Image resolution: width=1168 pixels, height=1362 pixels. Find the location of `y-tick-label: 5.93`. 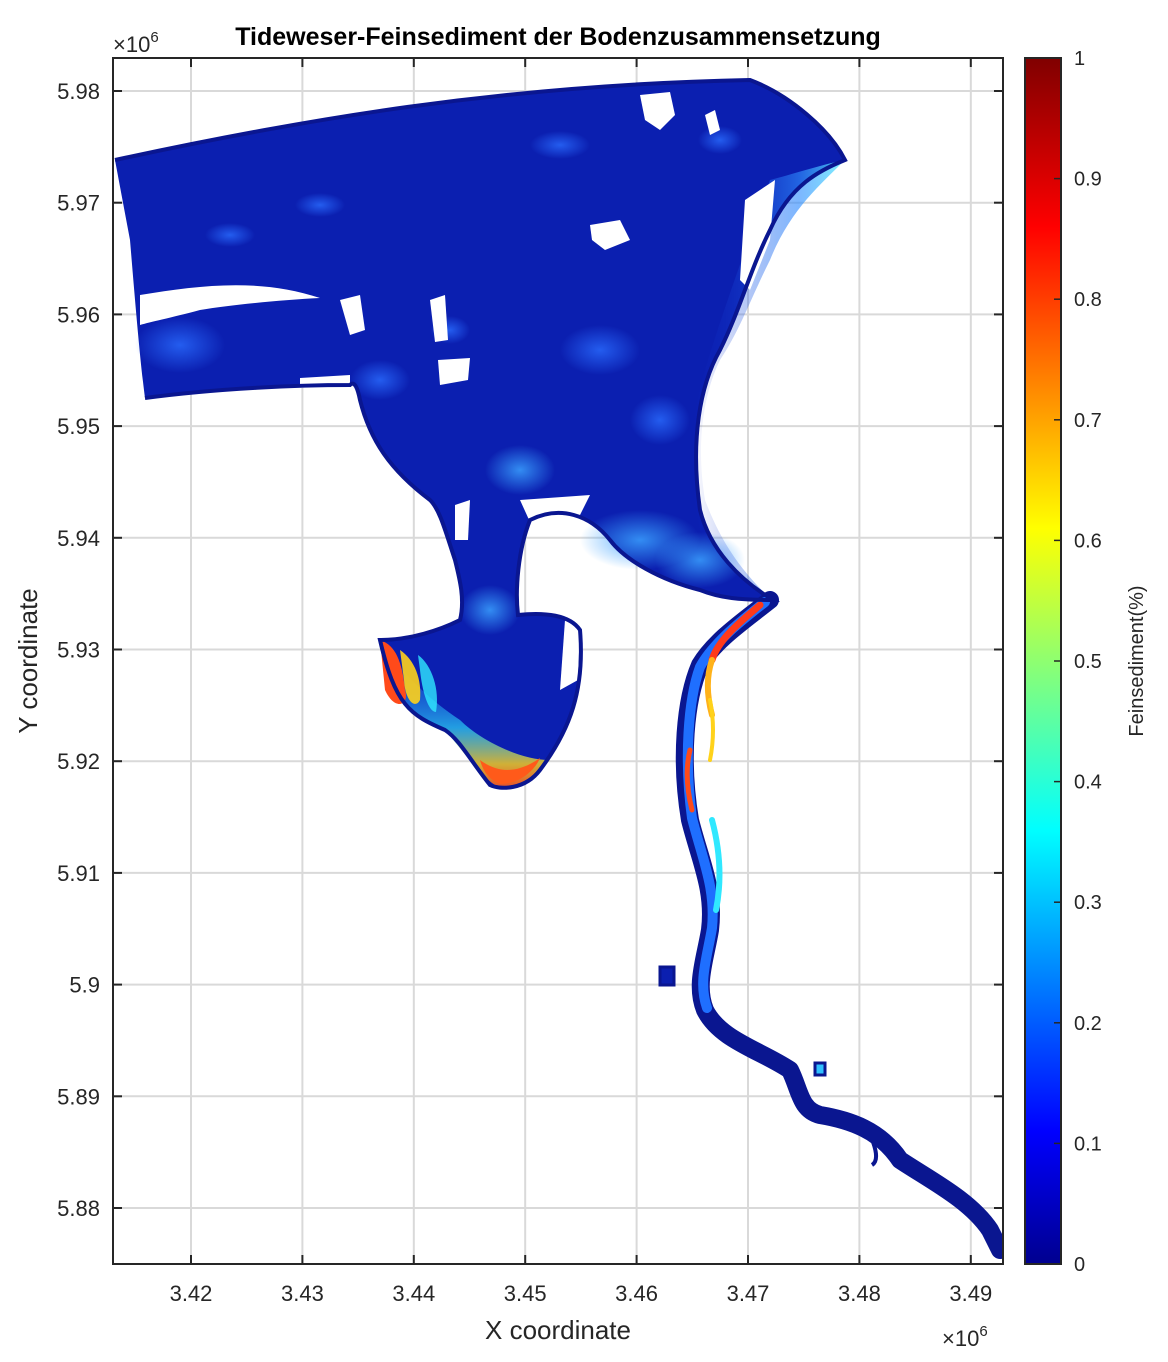

y-tick-label: 5.93 is located at coordinates (78, 650).